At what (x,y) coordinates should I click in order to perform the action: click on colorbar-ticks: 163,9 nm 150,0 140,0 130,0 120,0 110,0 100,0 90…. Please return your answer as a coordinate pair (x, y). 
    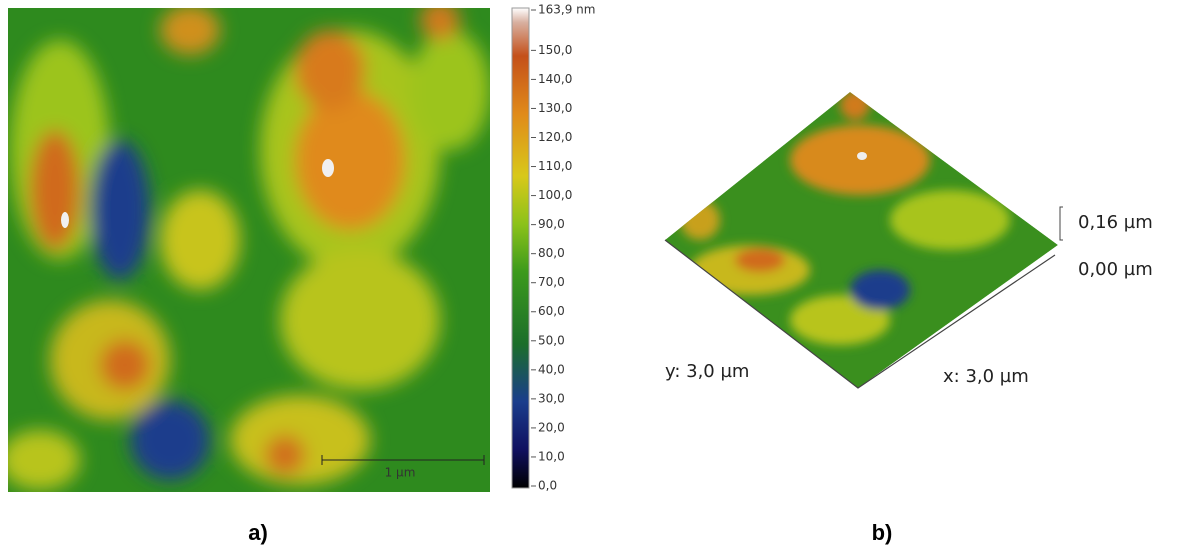
    Looking at the image, I should click on (563, 248).